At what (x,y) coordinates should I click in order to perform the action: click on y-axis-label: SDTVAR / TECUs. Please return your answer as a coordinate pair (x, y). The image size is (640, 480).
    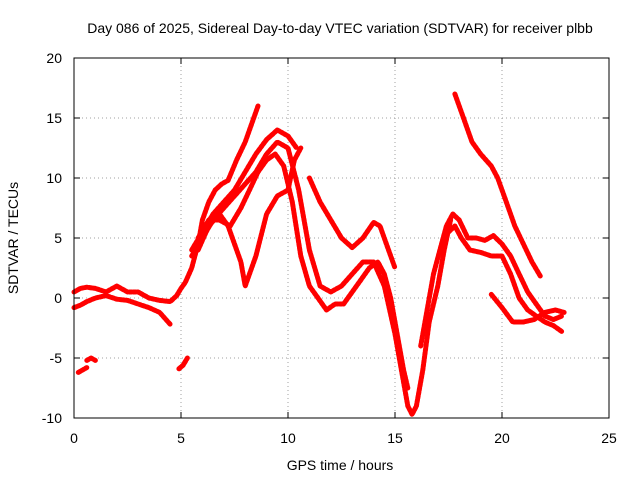
    Looking at the image, I should click on (13, 238).